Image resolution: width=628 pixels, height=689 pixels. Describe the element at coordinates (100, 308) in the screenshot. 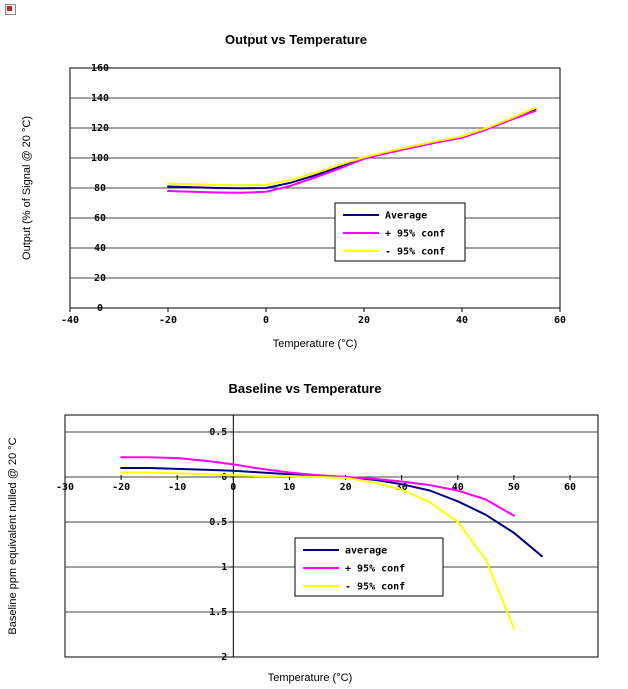

I see `y-tick-label: 0` at that location.